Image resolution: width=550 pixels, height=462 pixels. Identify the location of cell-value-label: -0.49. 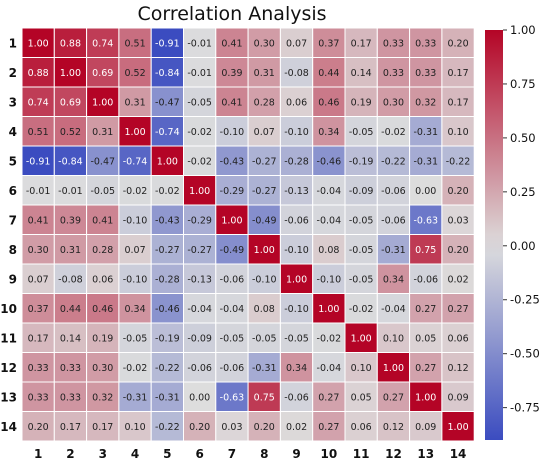
(264, 220).